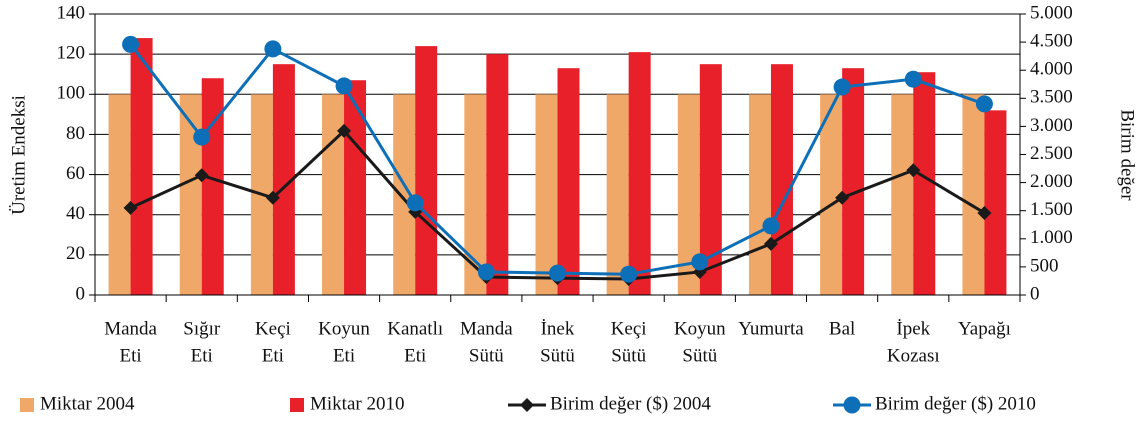 This screenshot has width=1148, height=421. Describe the element at coordinates (75, 253) in the screenshot. I see `y-tick-label: 20` at that location.